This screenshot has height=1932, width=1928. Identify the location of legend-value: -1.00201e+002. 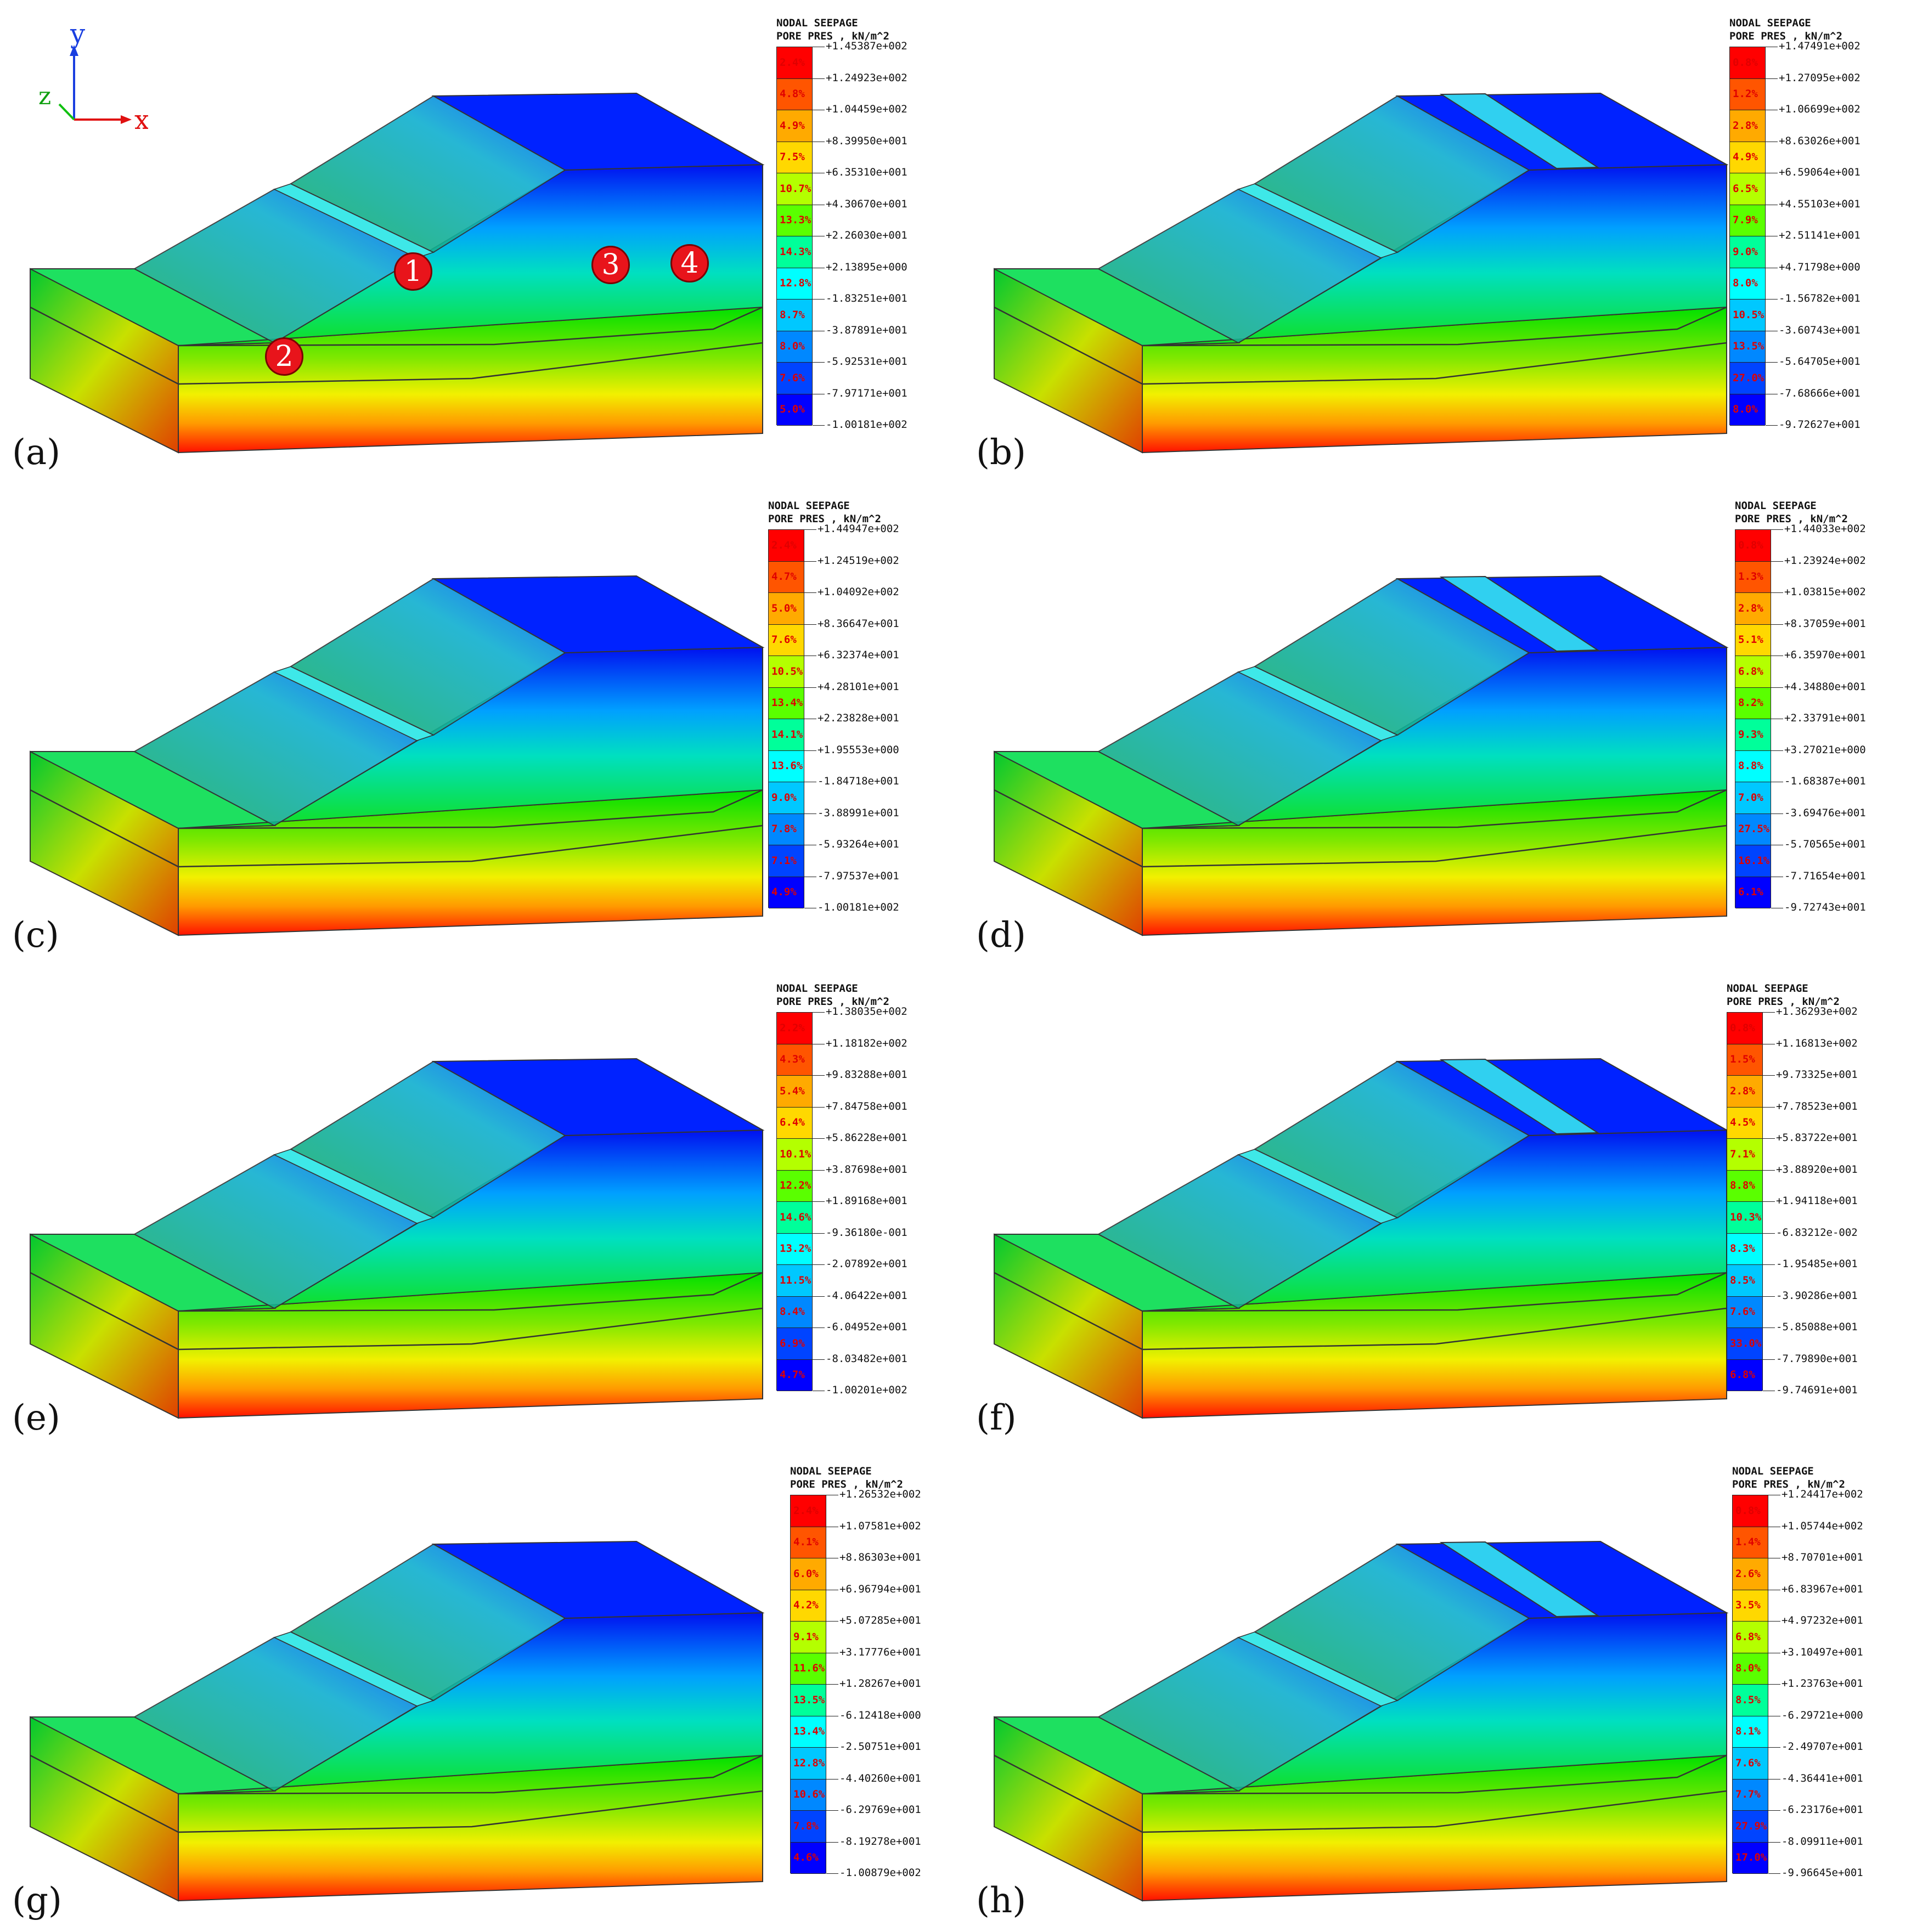
(866, 1390).